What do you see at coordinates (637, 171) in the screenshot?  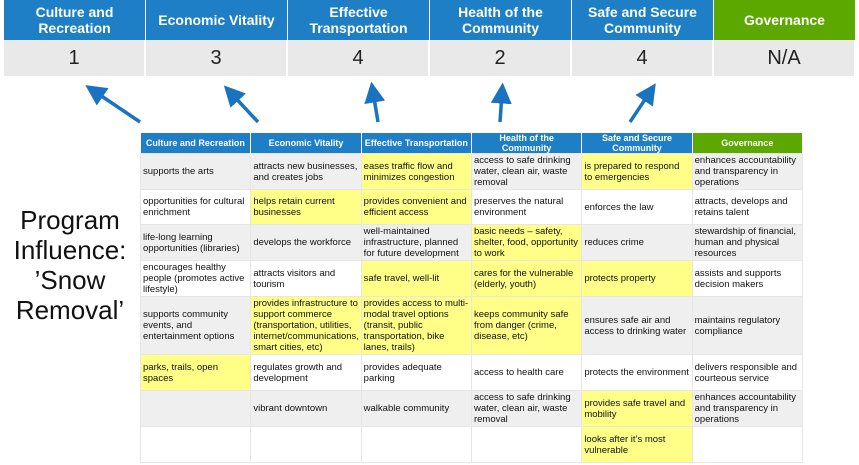 I see `table-cell: is prepared to respond to emergencies` at bounding box center [637, 171].